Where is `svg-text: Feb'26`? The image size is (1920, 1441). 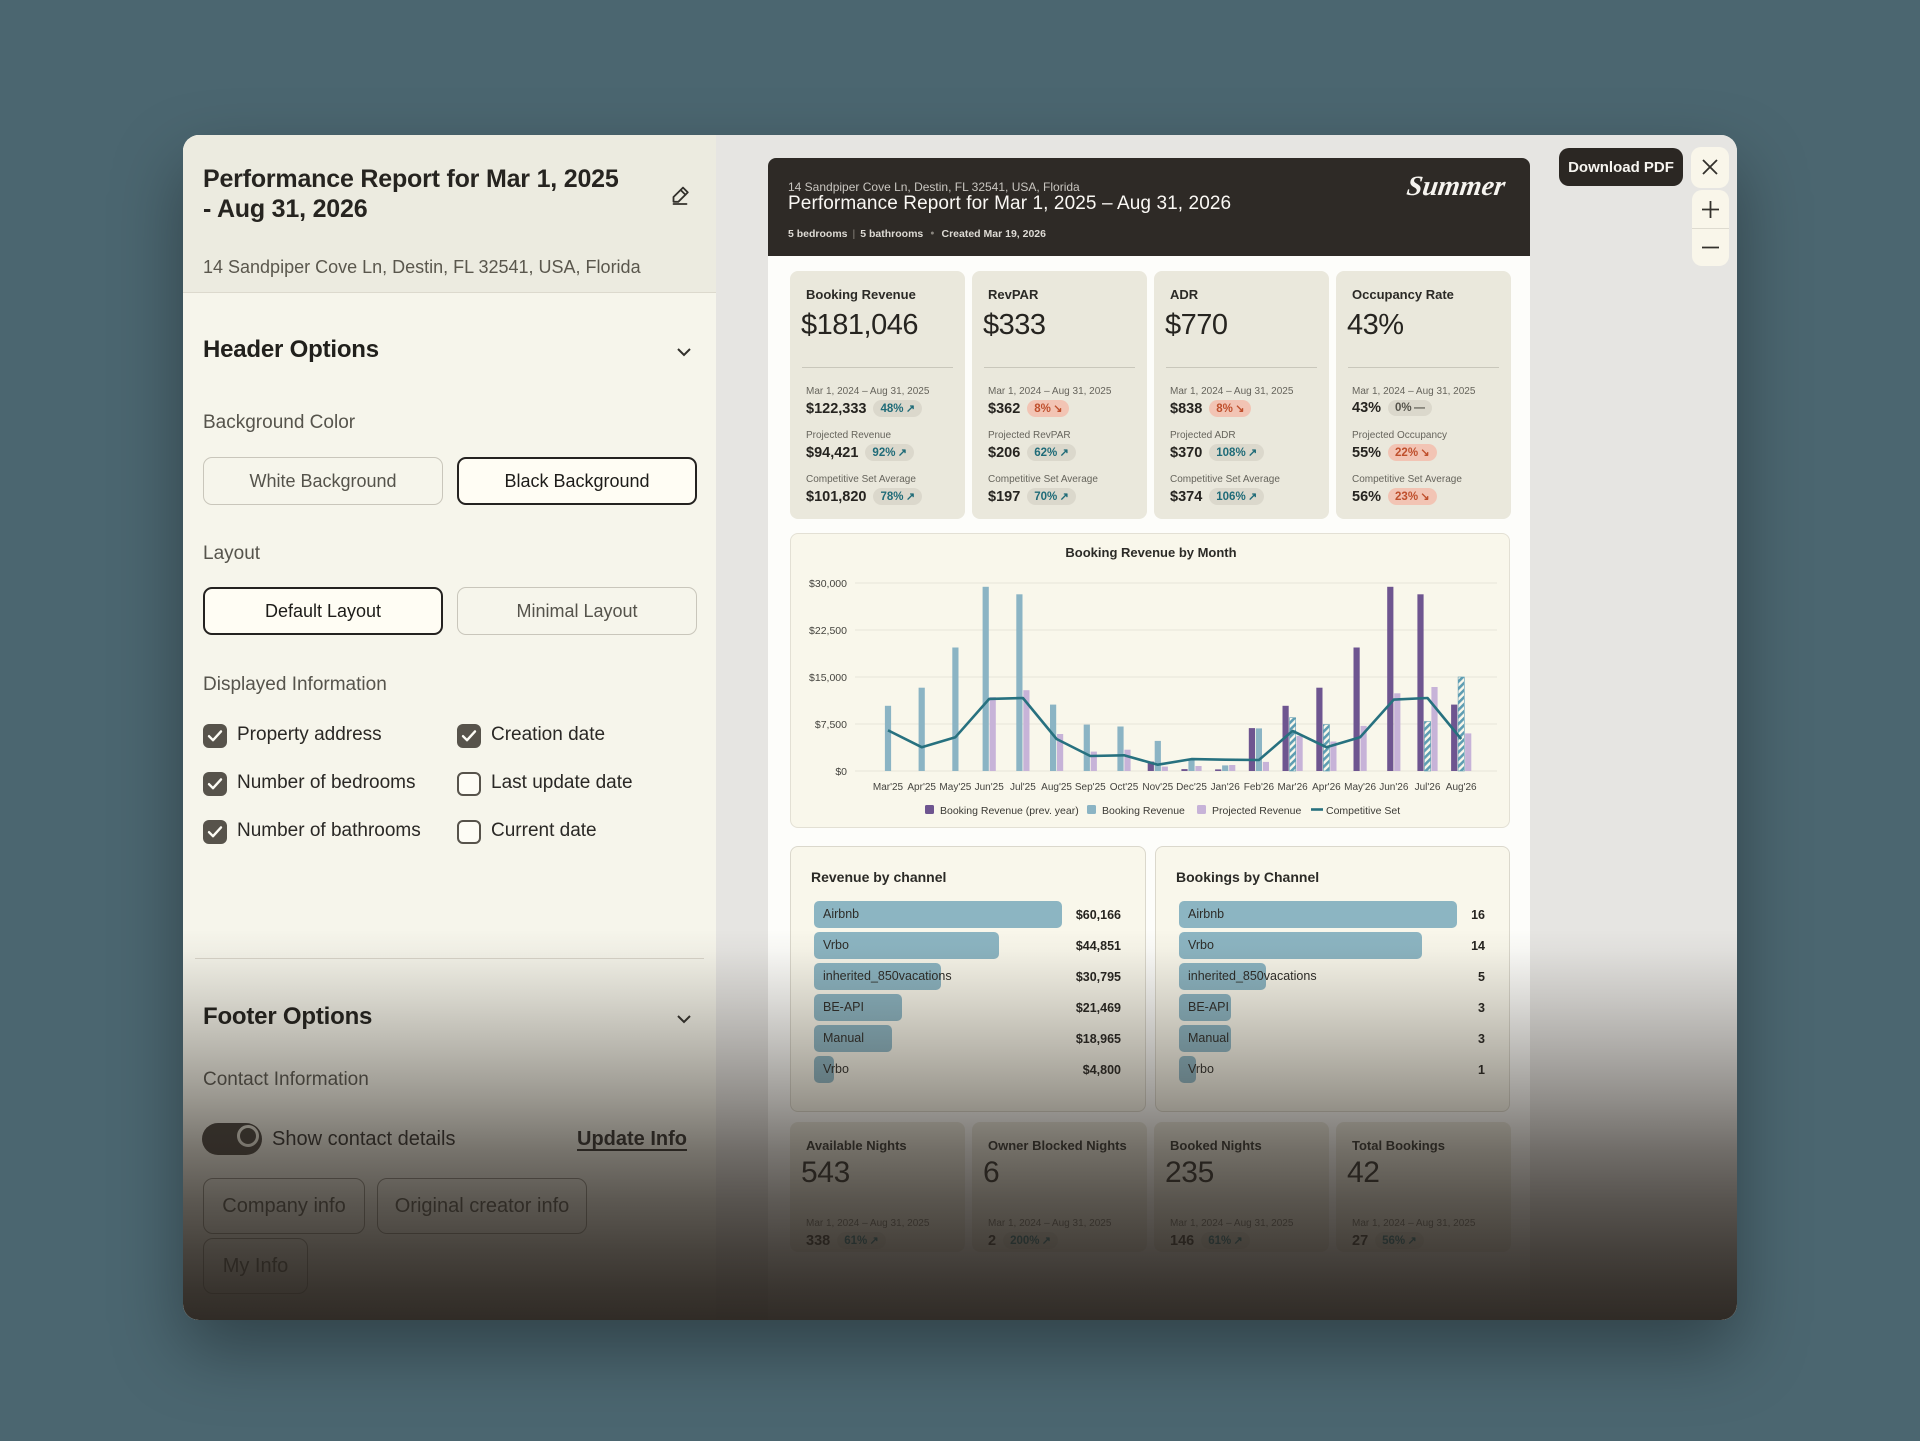
svg-text: Feb'26 is located at coordinates (1259, 787).